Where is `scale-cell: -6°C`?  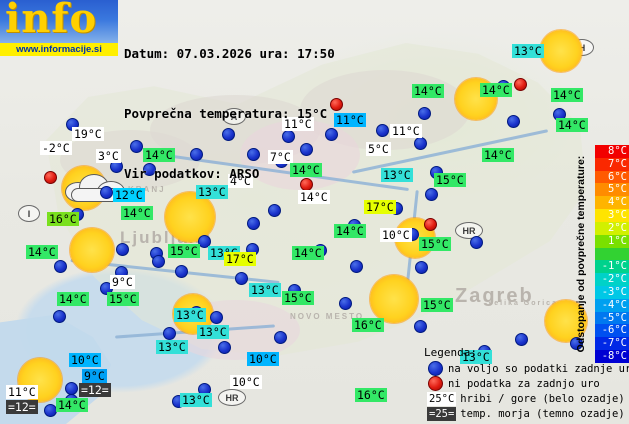 scale-cell: -6°C is located at coordinates (612, 331).